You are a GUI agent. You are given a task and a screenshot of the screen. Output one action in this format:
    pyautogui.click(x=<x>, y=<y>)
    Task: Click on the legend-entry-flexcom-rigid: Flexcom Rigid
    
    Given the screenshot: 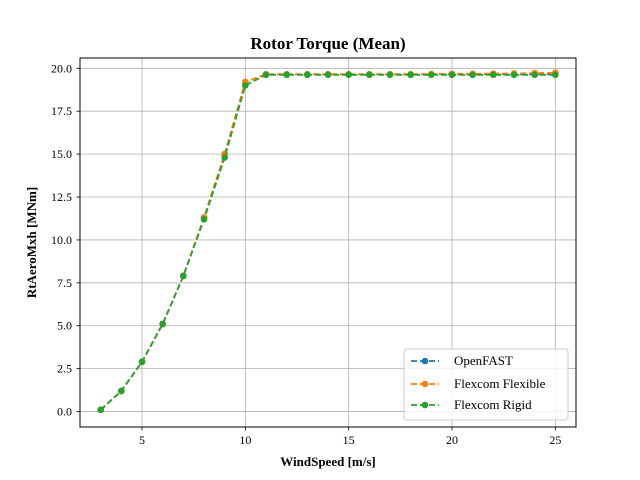 What is the action you would take?
    pyautogui.click(x=471, y=404)
    